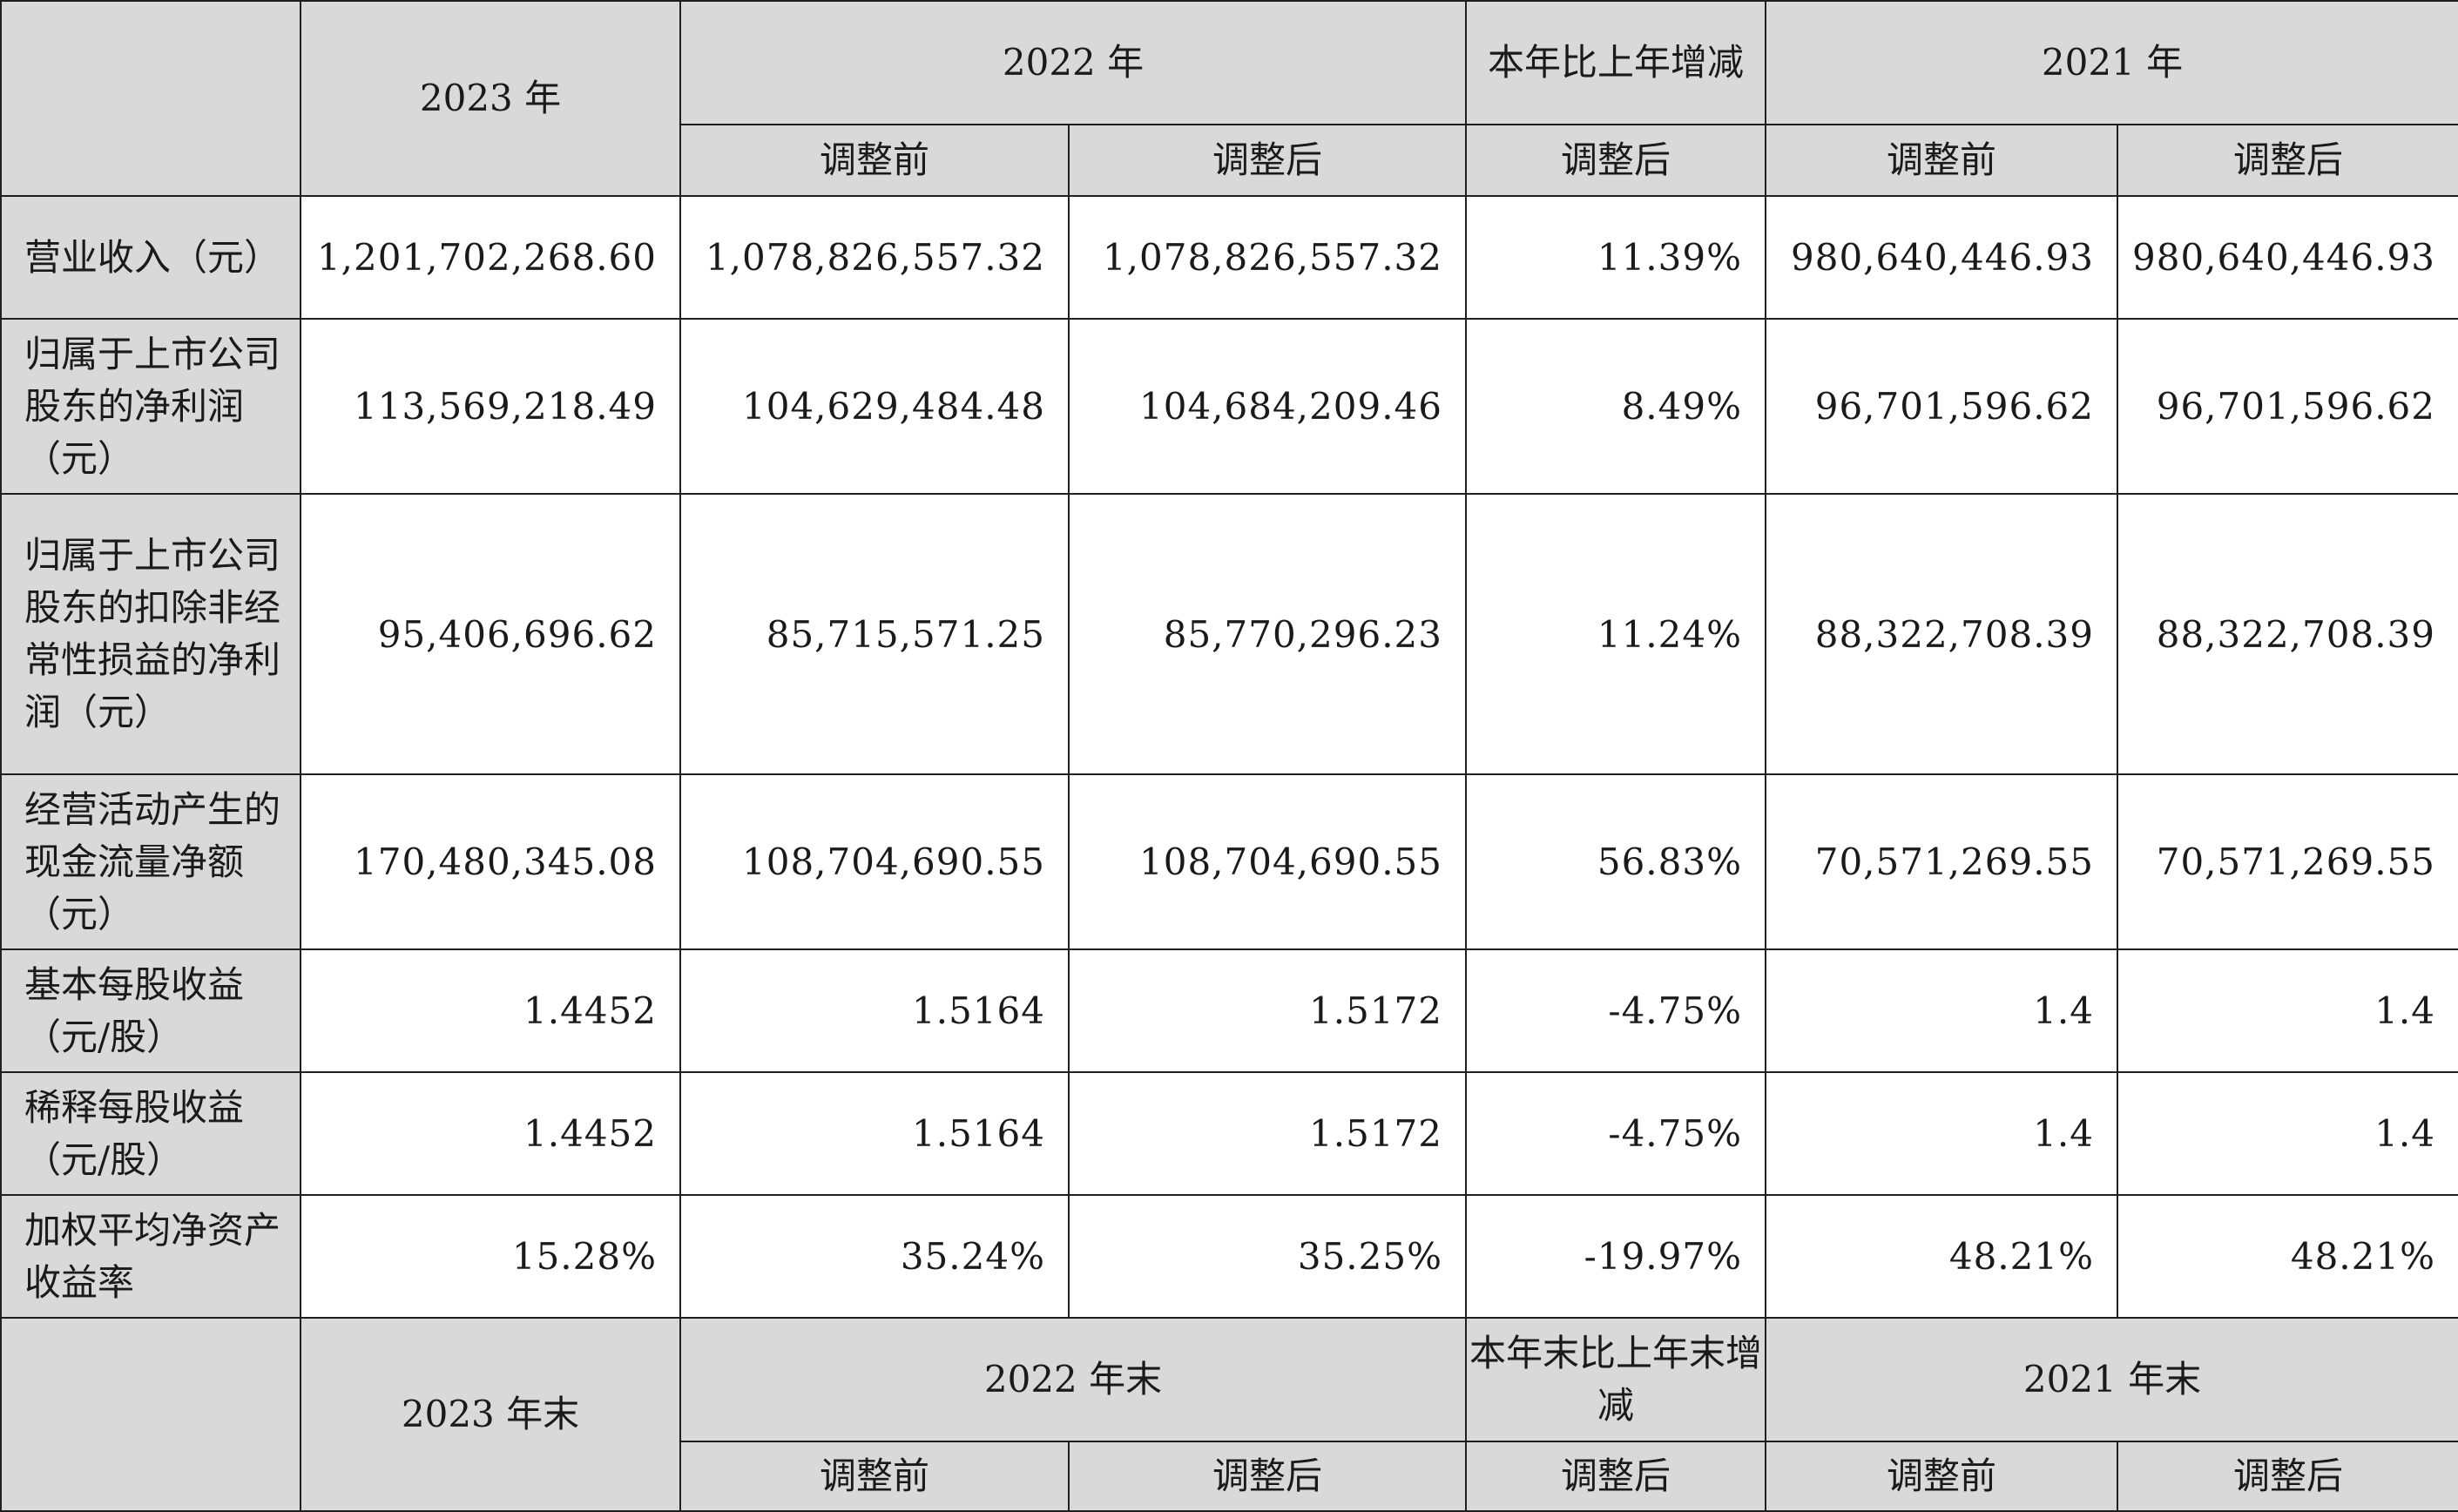 Image resolution: width=2458 pixels, height=1512 pixels. Describe the element at coordinates (490, 257) in the screenshot. I see `table-cell: 1,201,702,268.60` at that location.